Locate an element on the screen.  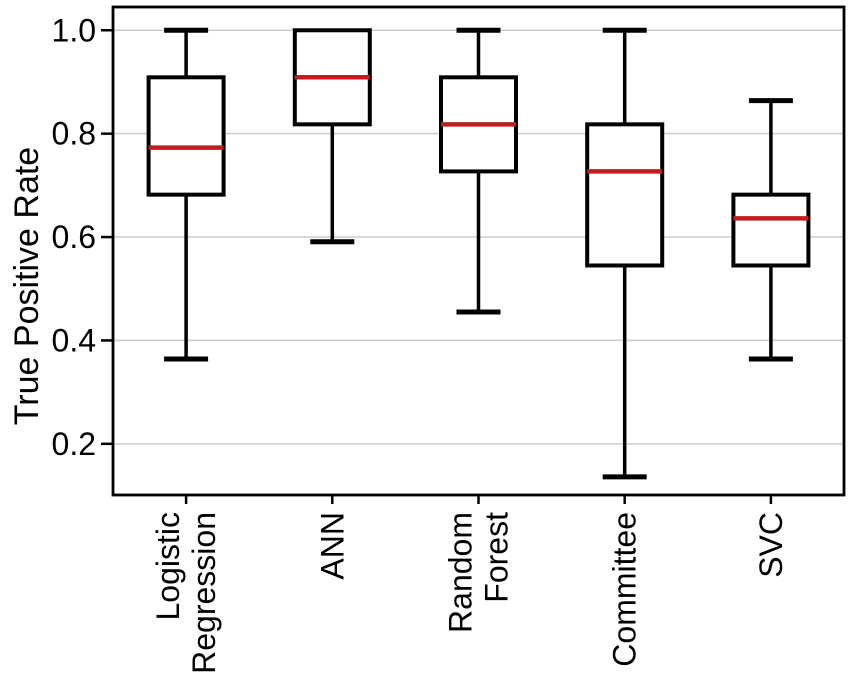
x-axis-label-ann: ANN is located at coordinates (332, 546).